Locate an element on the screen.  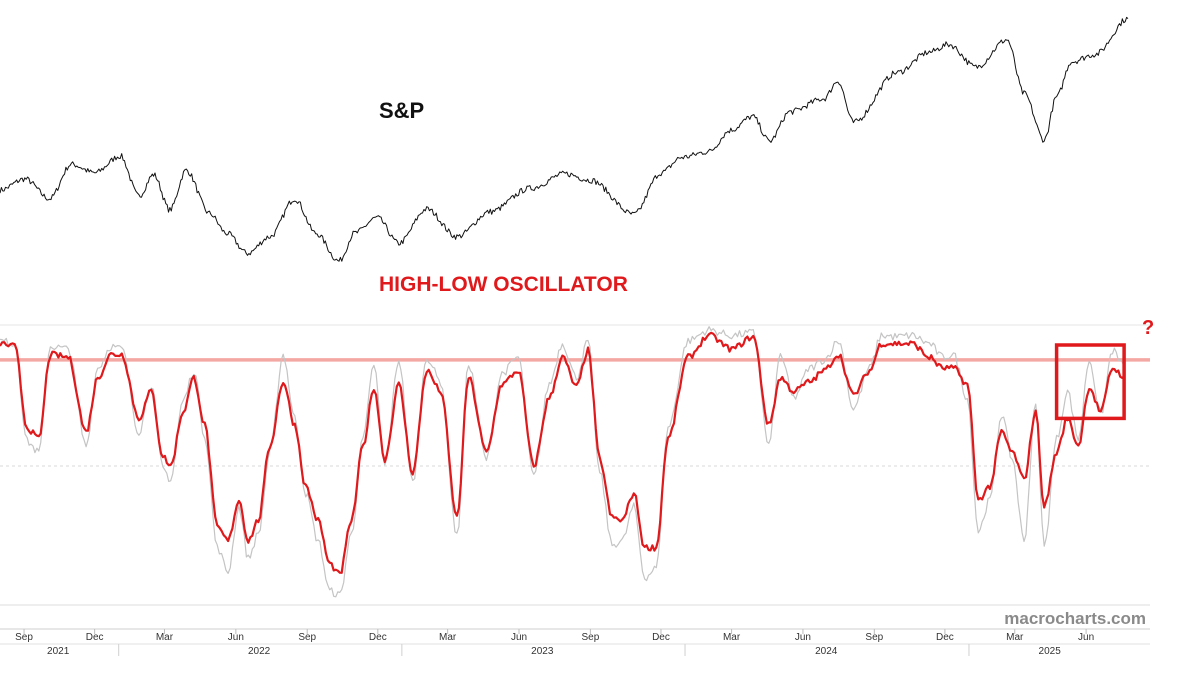
highlight-box is located at coordinates (1090, 382).